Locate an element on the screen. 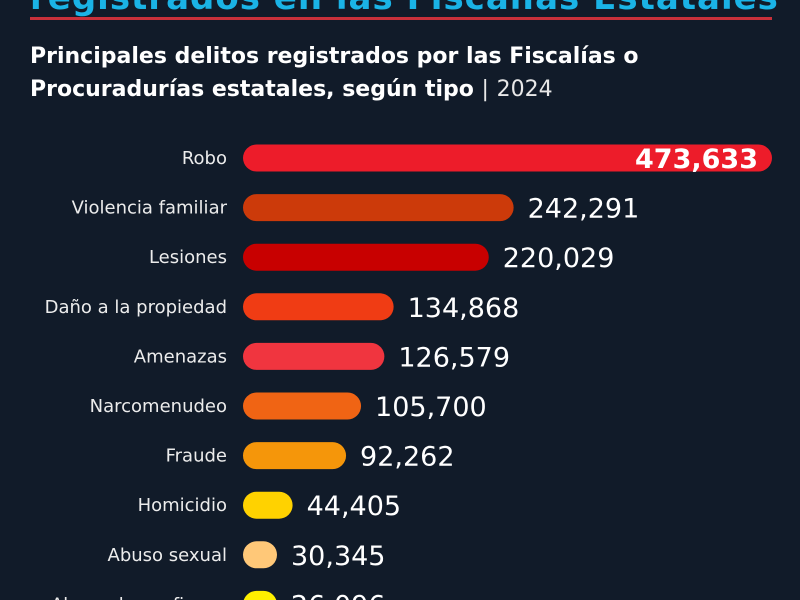 The width and height of the screenshot is (800, 600). category-label: Narcomenudeo is located at coordinates (158, 406).